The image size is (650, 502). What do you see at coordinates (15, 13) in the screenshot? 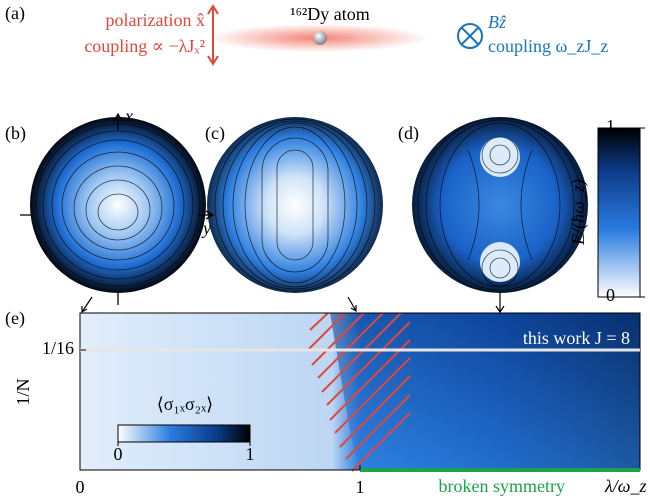
I see `panel-label: (a)` at bounding box center [15, 13].